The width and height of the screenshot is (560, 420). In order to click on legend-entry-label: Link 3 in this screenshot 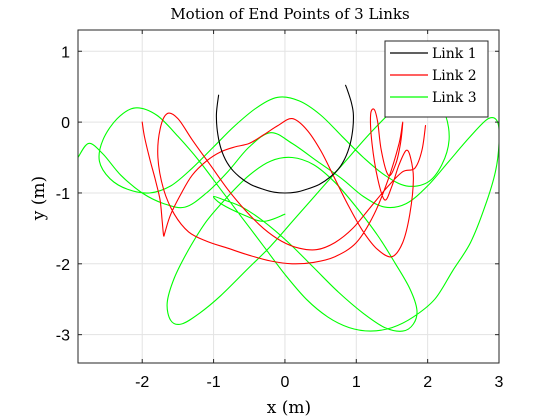, I will do `click(454, 98)`.